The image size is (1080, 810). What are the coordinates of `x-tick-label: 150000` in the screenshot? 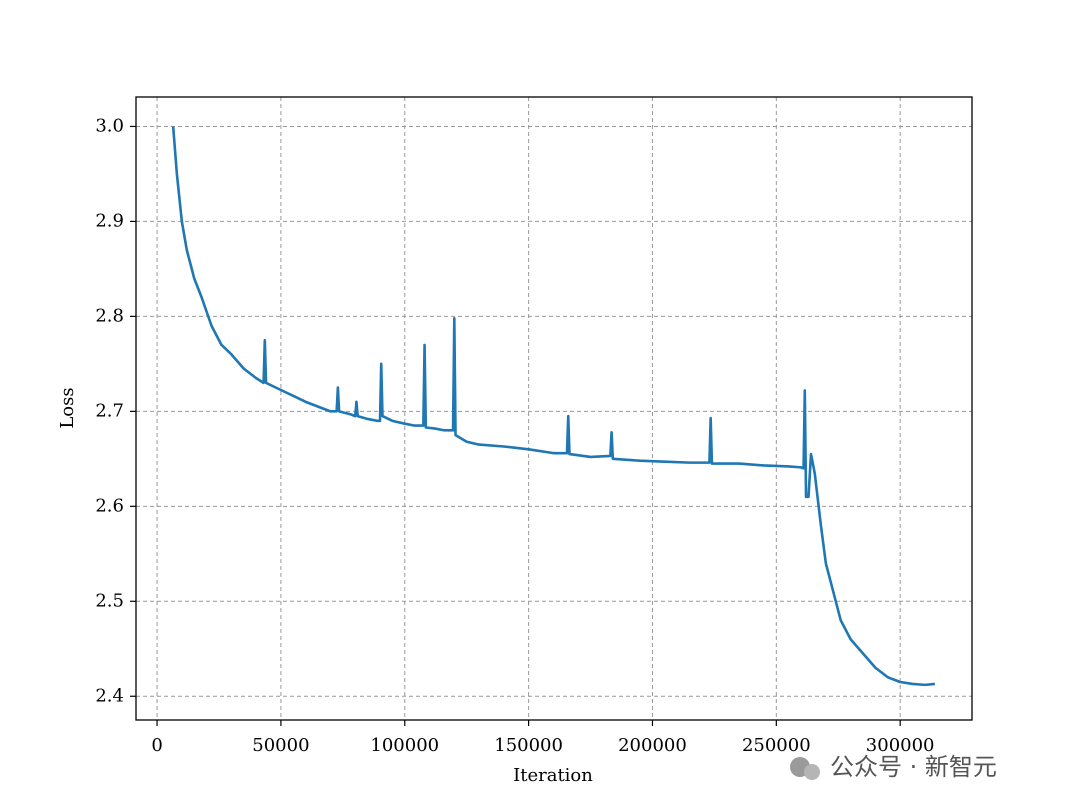 It's located at (528, 745).